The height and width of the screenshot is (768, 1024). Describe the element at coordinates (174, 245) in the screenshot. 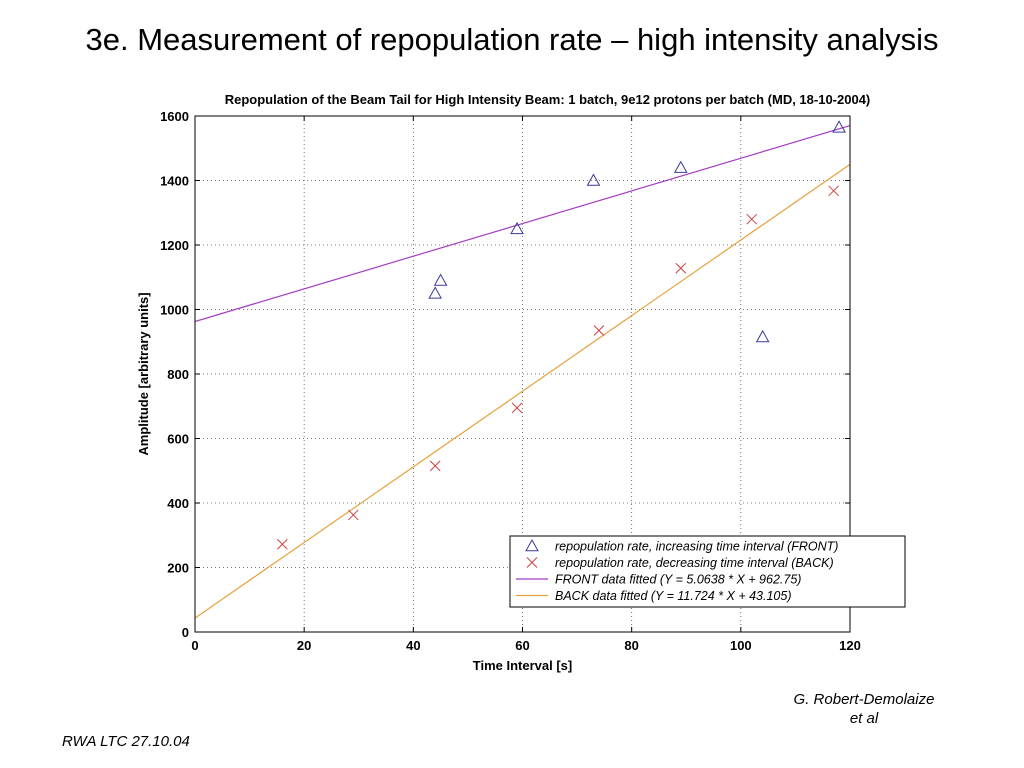

I see `y-tick-label: 1200` at that location.